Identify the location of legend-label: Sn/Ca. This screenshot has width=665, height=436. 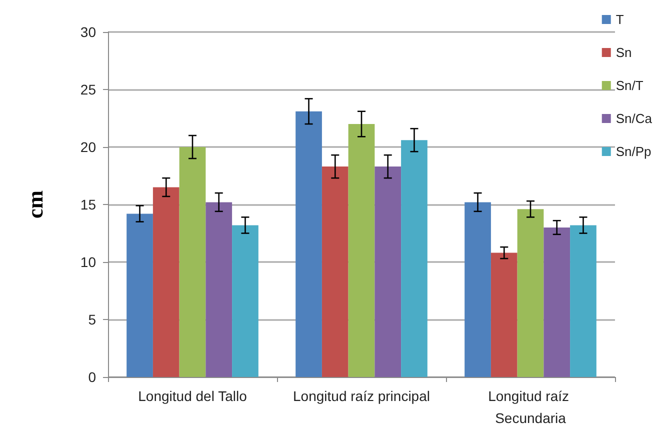
(634, 118).